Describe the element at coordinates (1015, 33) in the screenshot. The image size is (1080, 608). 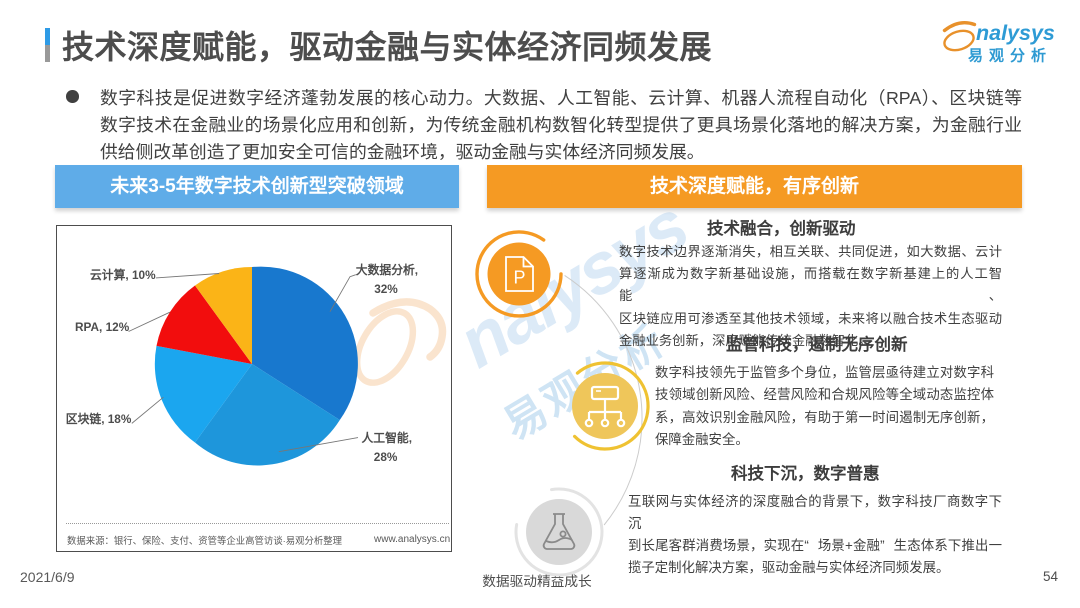
I see `svg-text: nalysys` at that location.